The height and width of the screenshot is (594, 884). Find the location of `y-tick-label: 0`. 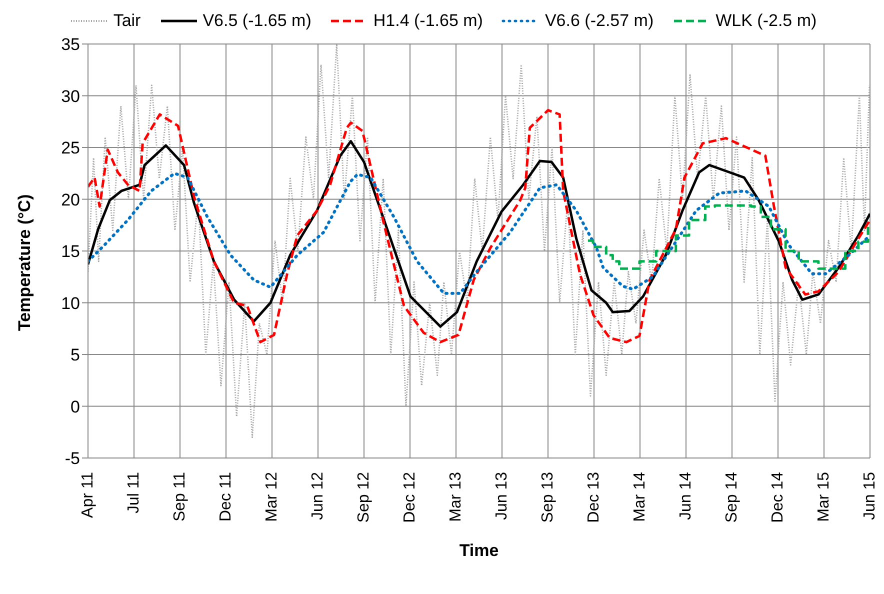

y-tick-label: 0 is located at coordinates (75, 406).